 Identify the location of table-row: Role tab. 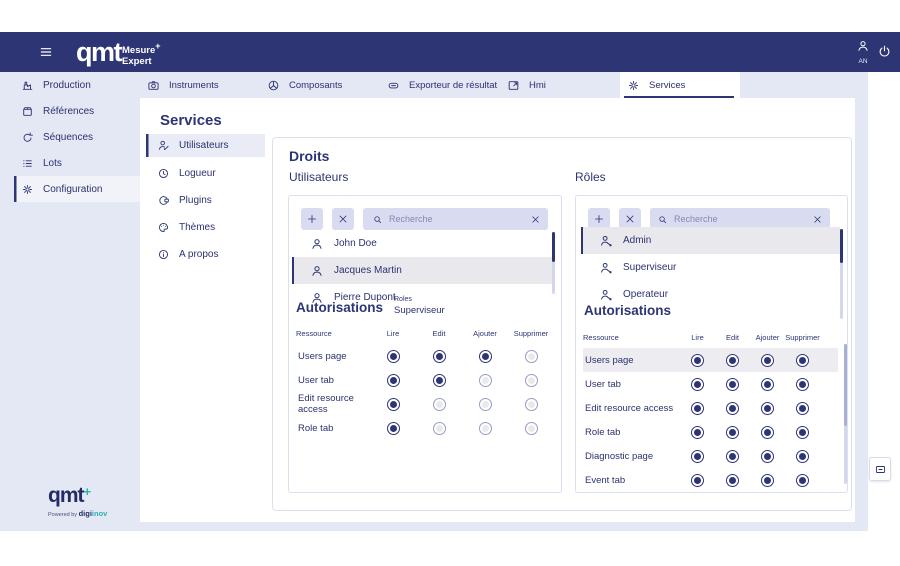
(425, 428).